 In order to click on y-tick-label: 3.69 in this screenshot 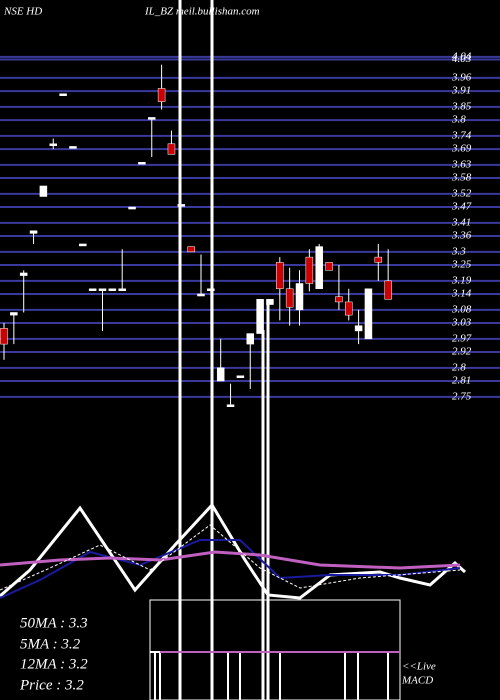, I will do `click(461, 149)`.